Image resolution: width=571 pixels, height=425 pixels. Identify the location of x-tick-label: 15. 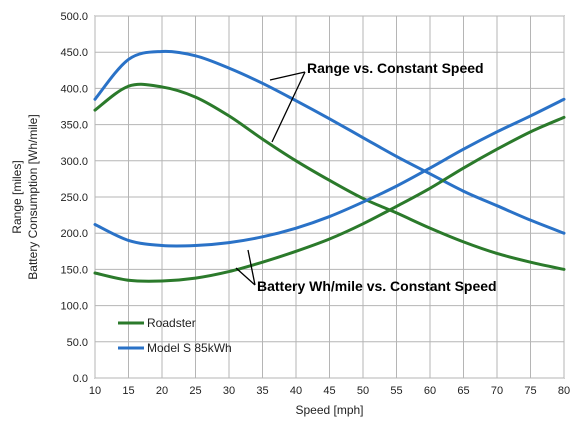
(128, 391).